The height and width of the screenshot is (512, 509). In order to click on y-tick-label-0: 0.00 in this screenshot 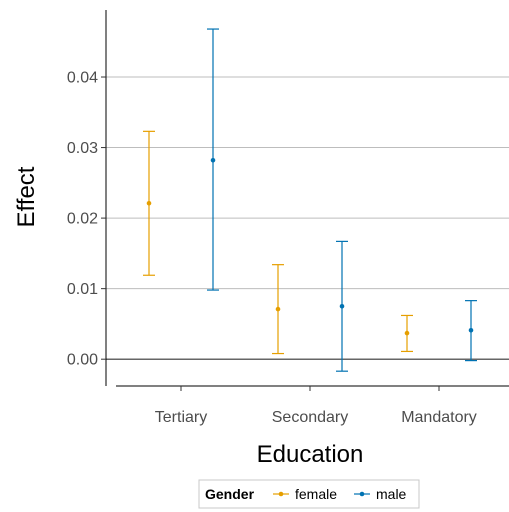, I will do `click(82, 360)`.